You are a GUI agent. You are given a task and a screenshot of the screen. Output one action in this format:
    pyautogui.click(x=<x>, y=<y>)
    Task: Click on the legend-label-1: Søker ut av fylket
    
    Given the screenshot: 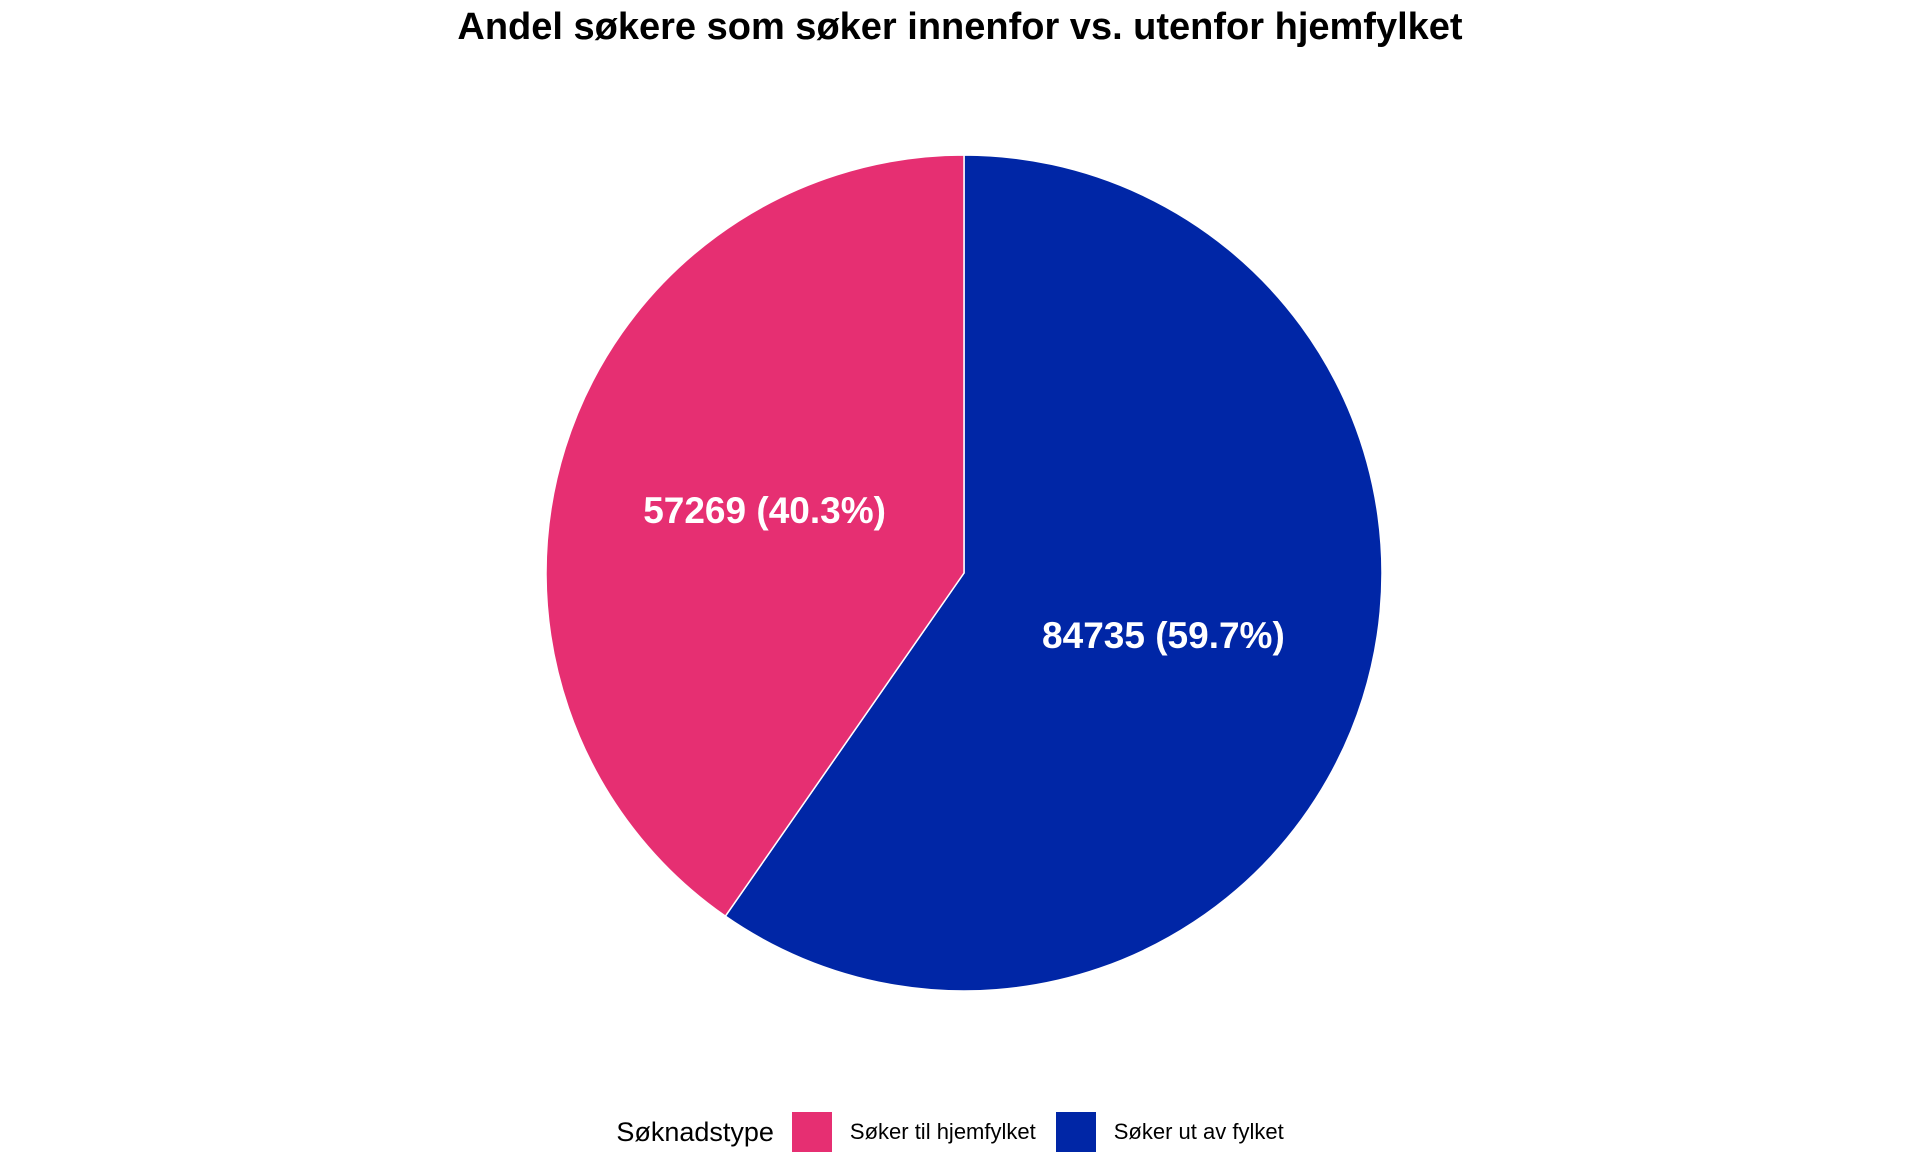 What is the action you would take?
    pyautogui.click(x=1198, y=1131)
    